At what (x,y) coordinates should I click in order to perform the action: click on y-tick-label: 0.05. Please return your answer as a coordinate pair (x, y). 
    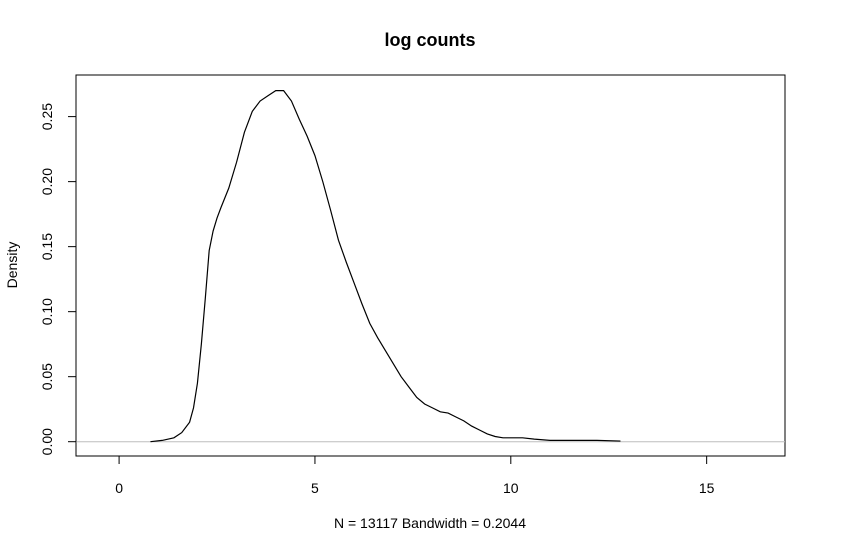
    Looking at the image, I should click on (47, 376).